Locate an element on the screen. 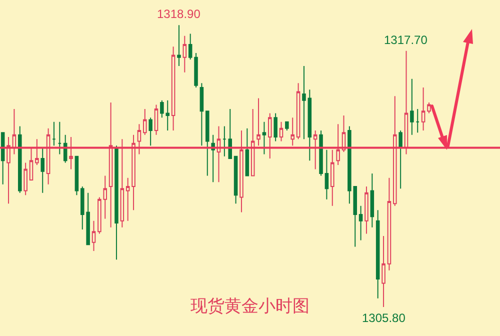  annotation: 1318.90 is located at coordinates (179, 14).